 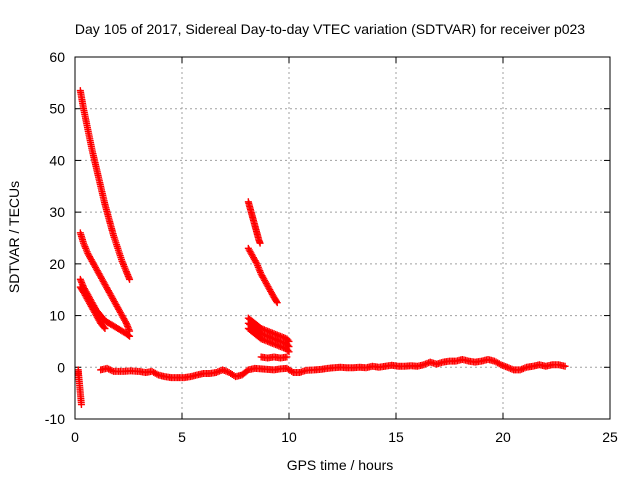 What do you see at coordinates (396, 437) in the screenshot?
I see `x-tick-label: 15` at bounding box center [396, 437].